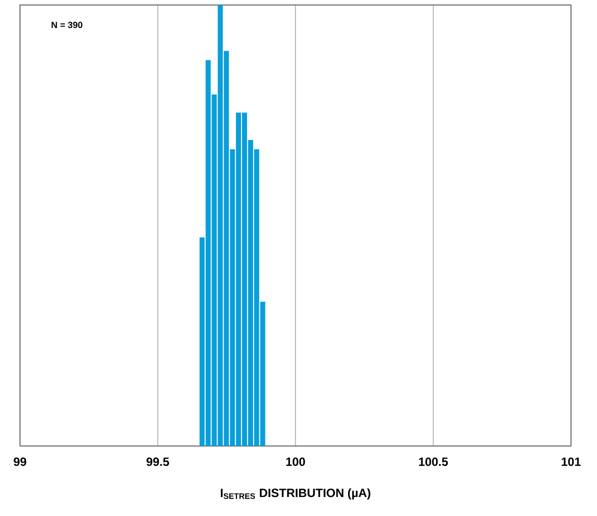 The image size is (597, 516). What do you see at coordinates (67, 25) in the screenshot?
I see `annotation: N = 390` at bounding box center [67, 25].